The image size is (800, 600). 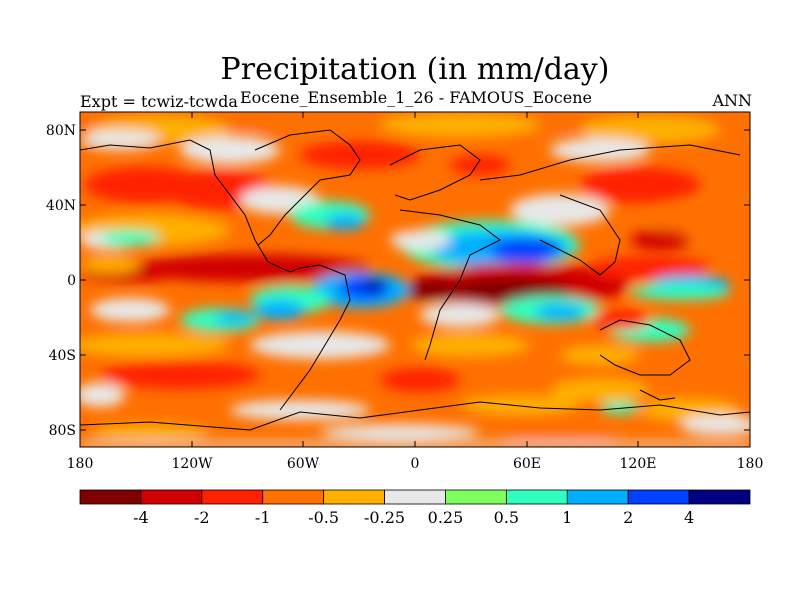 What do you see at coordinates (527, 464) in the screenshot?
I see `lon-tick-label: 60E` at bounding box center [527, 464].